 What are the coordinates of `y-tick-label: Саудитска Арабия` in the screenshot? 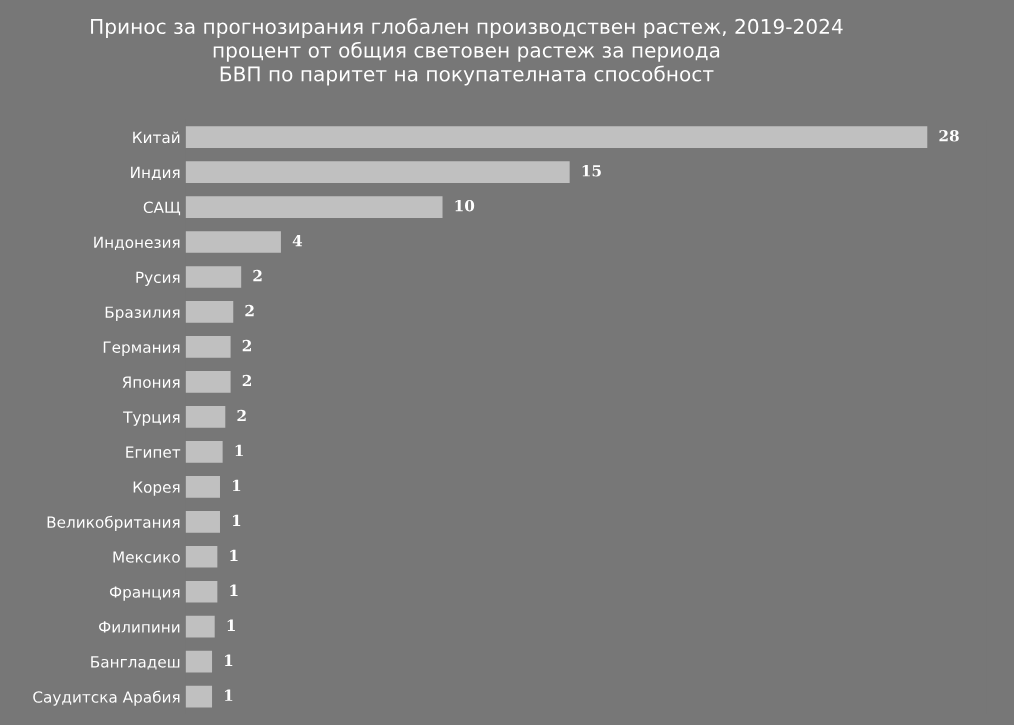 It's located at (106, 698).